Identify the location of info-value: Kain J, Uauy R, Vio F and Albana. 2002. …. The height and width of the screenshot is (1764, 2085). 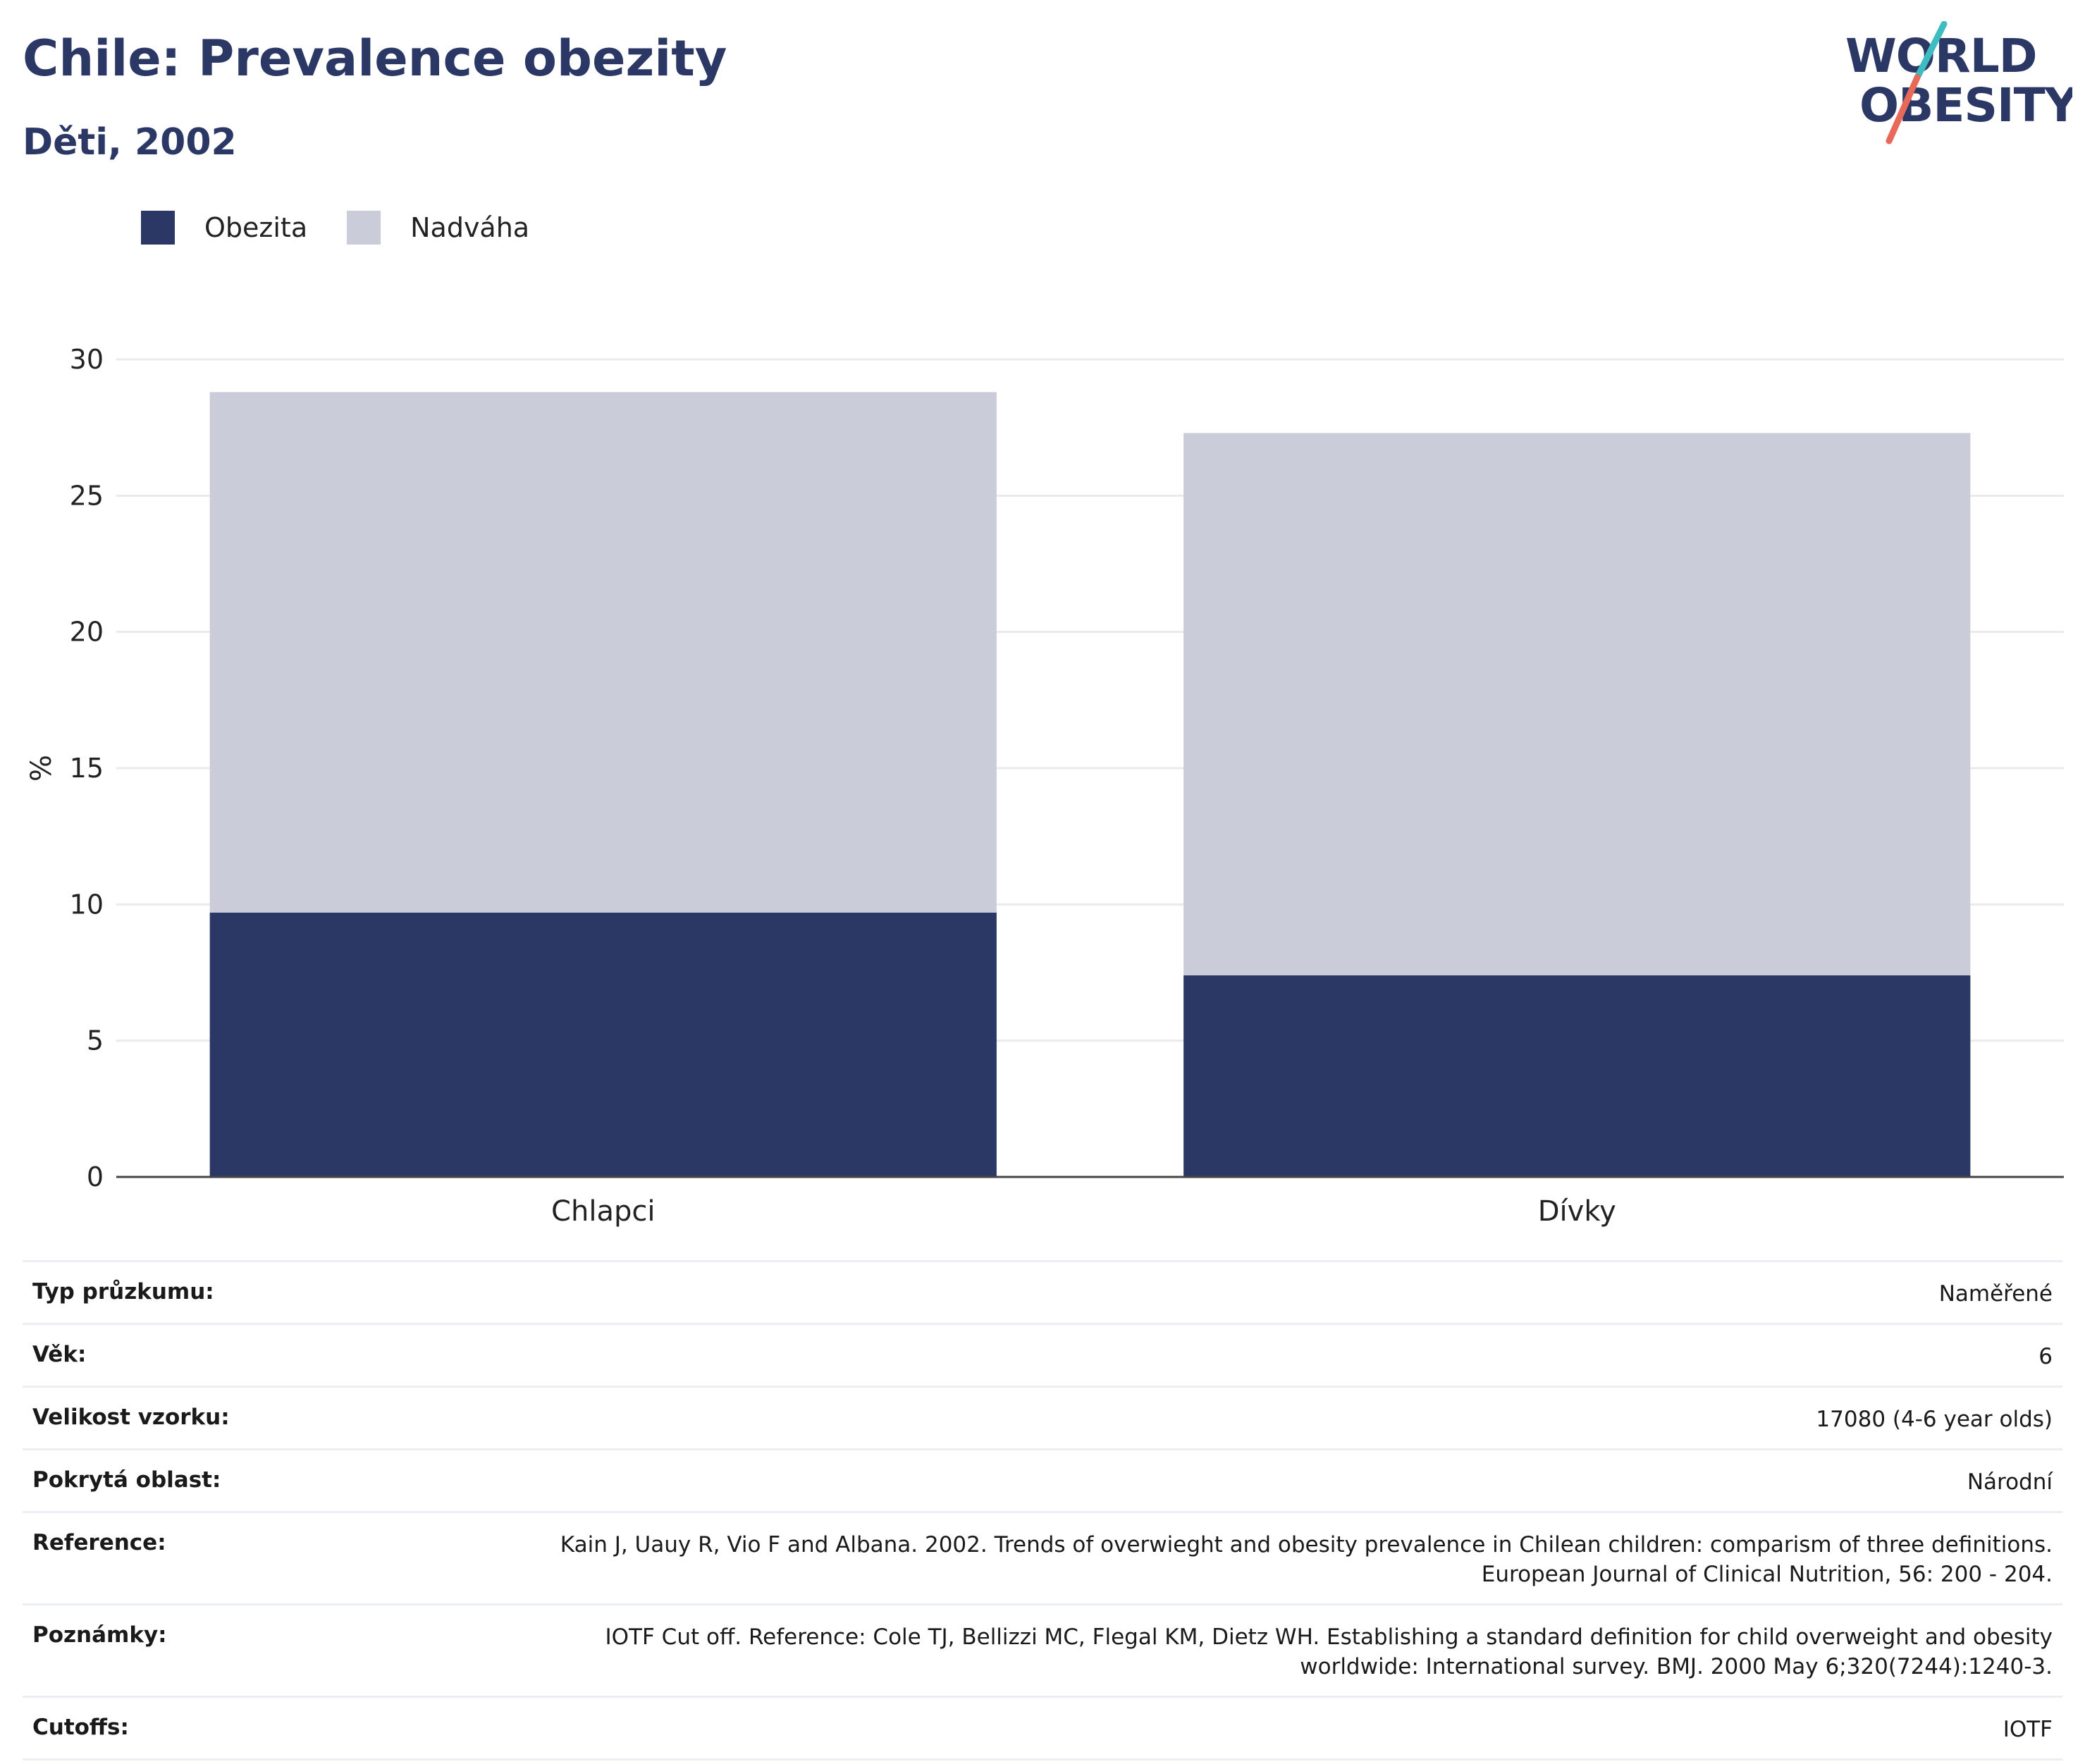
(1299, 1559).